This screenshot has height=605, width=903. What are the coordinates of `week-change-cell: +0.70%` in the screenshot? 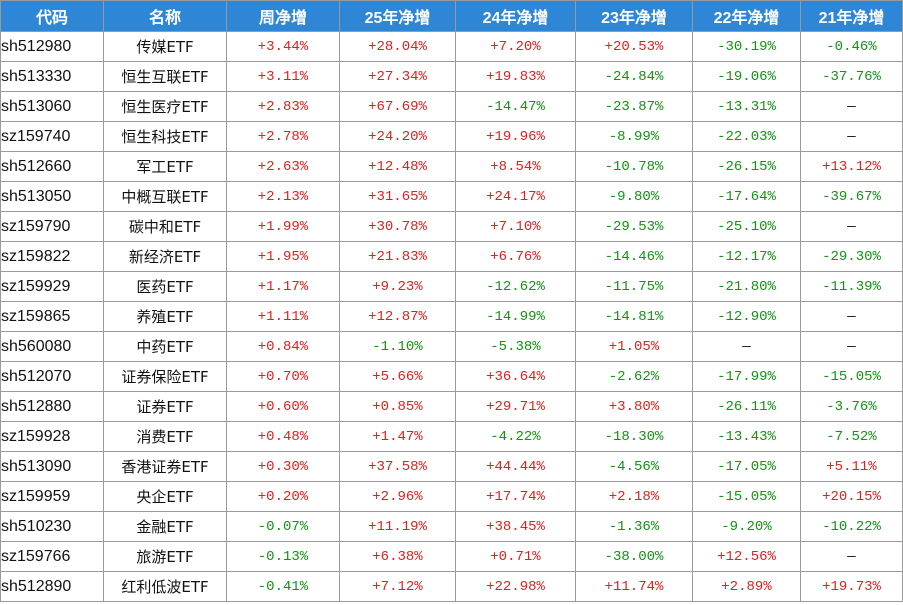 It's located at (283, 376).